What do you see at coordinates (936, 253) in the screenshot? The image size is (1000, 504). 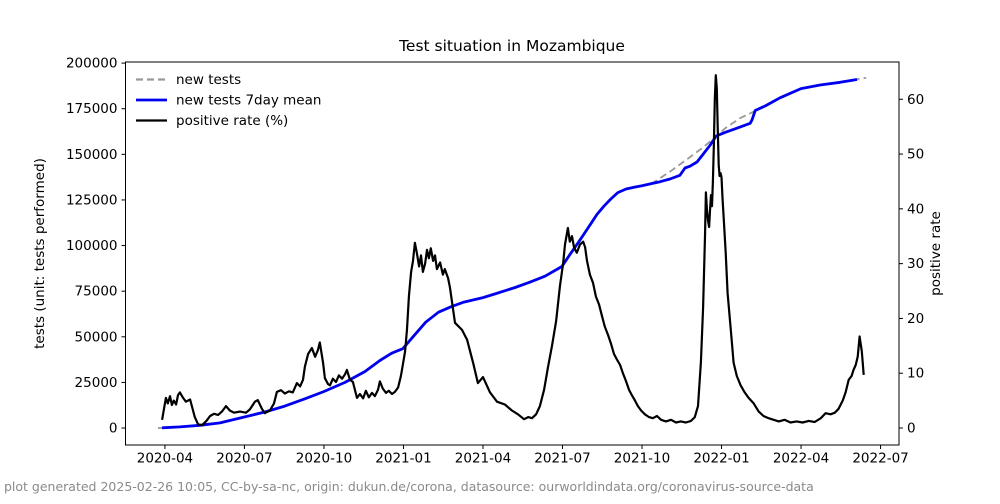 I see `y-axis-label-right: positive rate` at bounding box center [936, 253].